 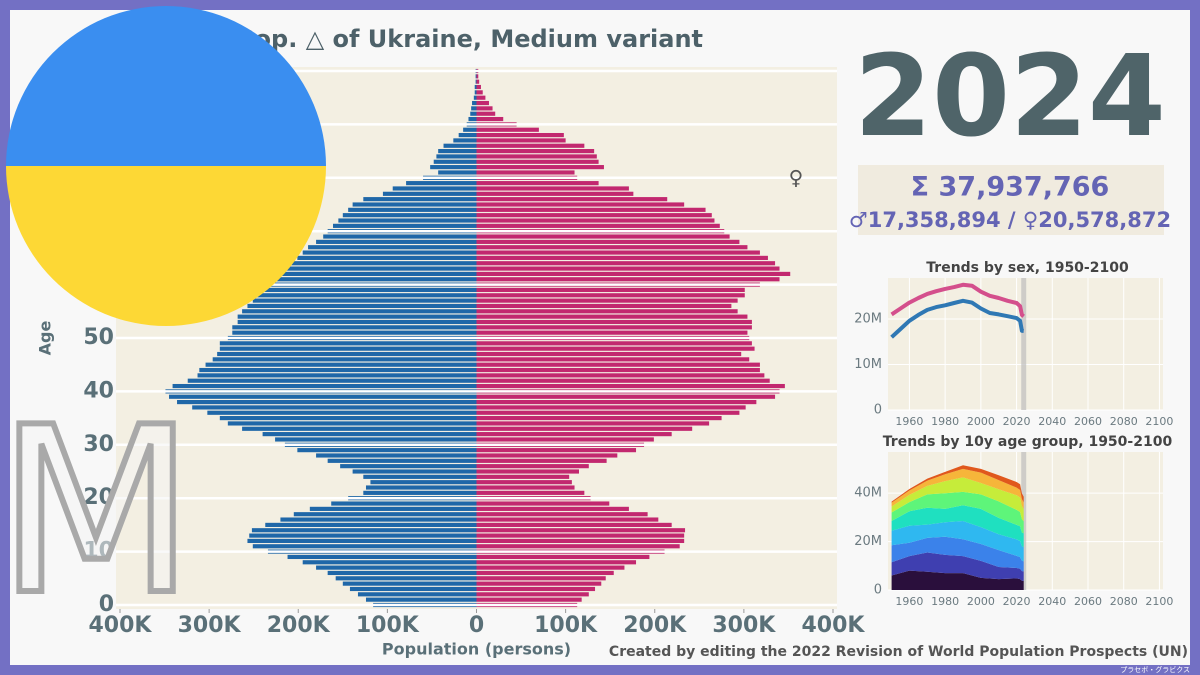 What do you see at coordinates (1010, 187) in the screenshot?
I see `total: Σ 37,937,766` at bounding box center [1010, 187].